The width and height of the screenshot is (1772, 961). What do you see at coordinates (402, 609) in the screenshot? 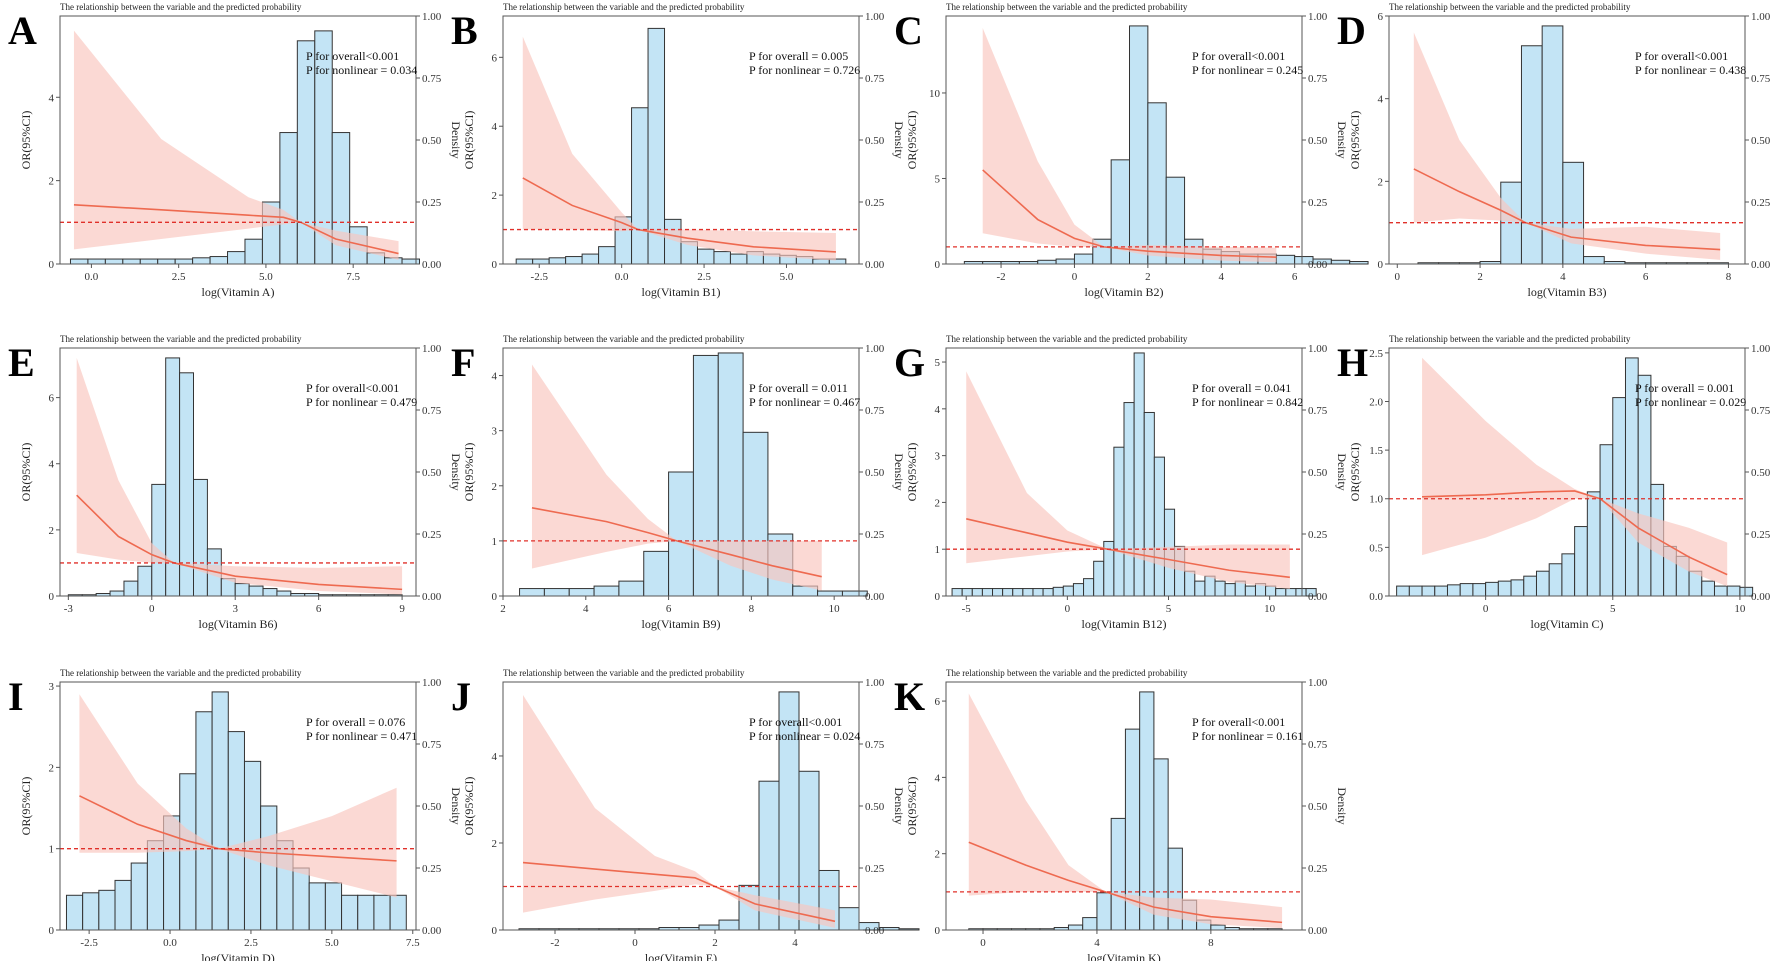
I see `x-tick-label: 9` at bounding box center [402, 609].